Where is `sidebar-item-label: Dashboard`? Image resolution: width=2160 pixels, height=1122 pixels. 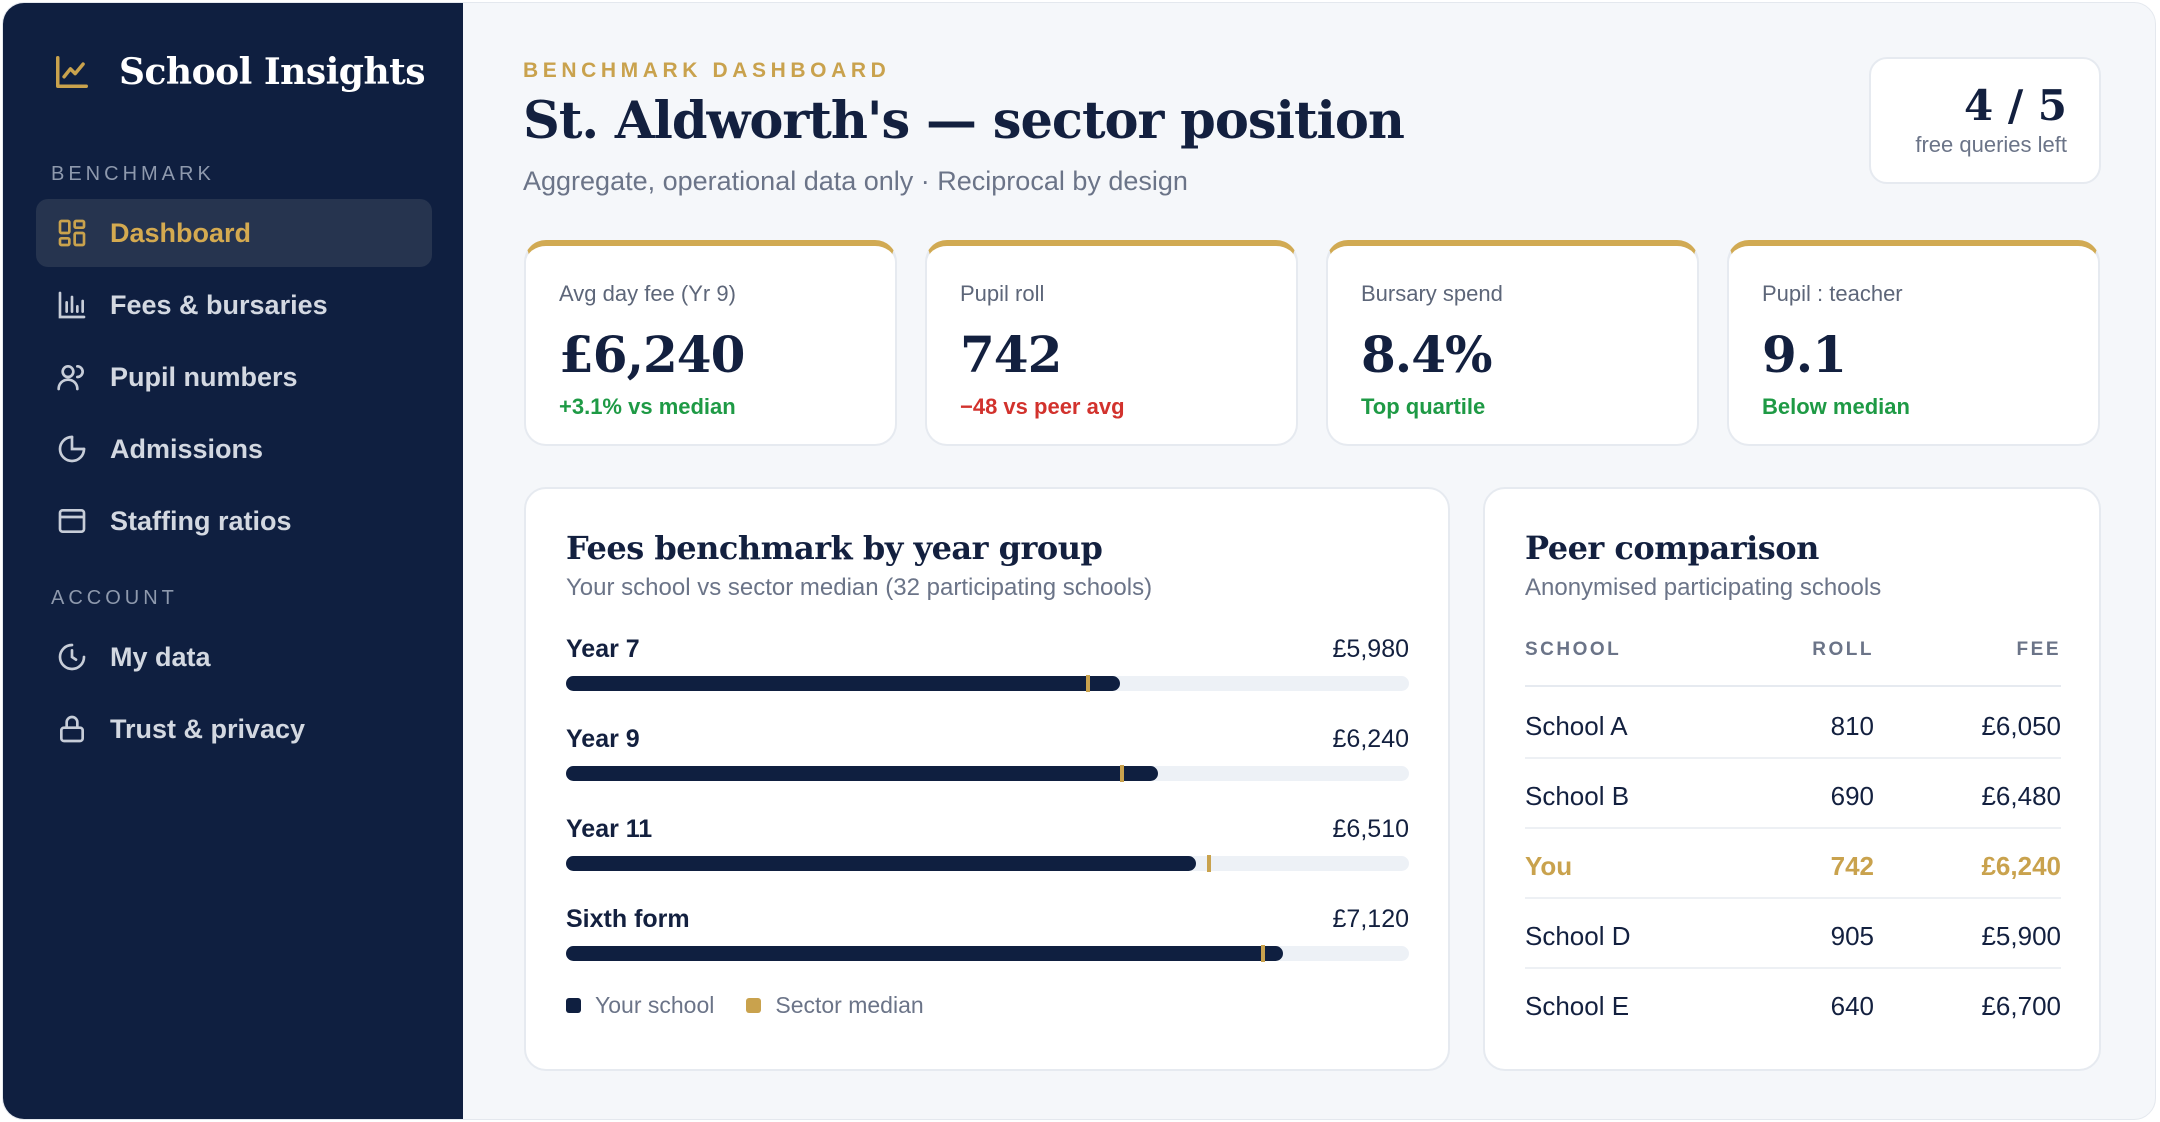
sidebar-item-label: Dashboard is located at coordinates (181, 232).